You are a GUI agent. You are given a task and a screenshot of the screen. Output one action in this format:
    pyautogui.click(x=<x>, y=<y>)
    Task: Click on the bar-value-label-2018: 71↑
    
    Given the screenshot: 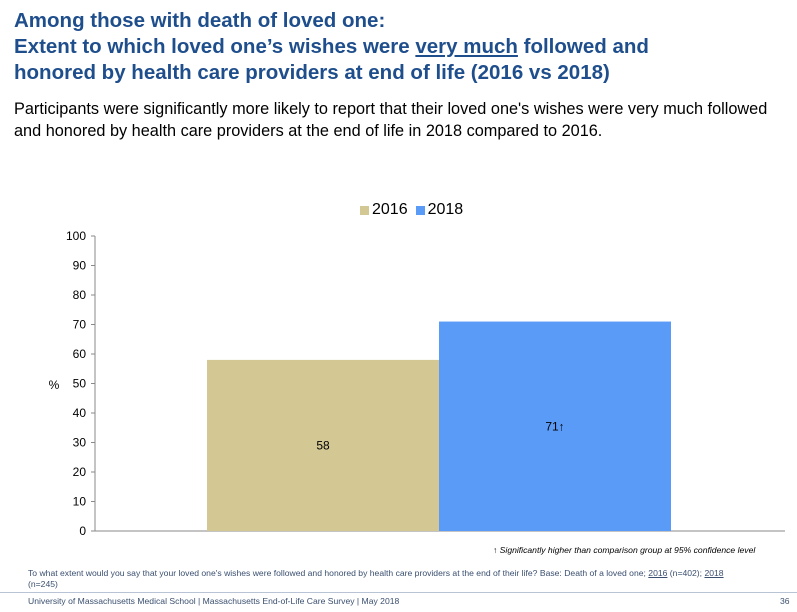 What is the action you would take?
    pyautogui.click(x=554, y=426)
    